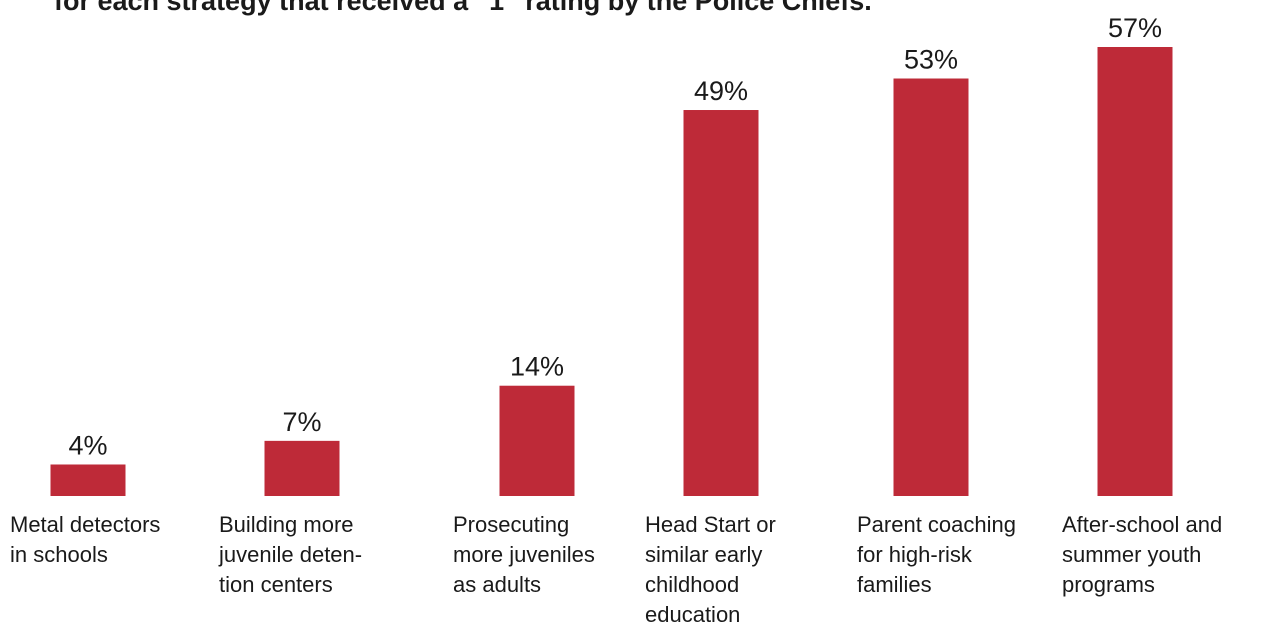 The width and height of the screenshot is (1263, 630). Describe the element at coordinates (1142, 554) in the screenshot. I see `category-label: After-school and summer youth programs` at that location.